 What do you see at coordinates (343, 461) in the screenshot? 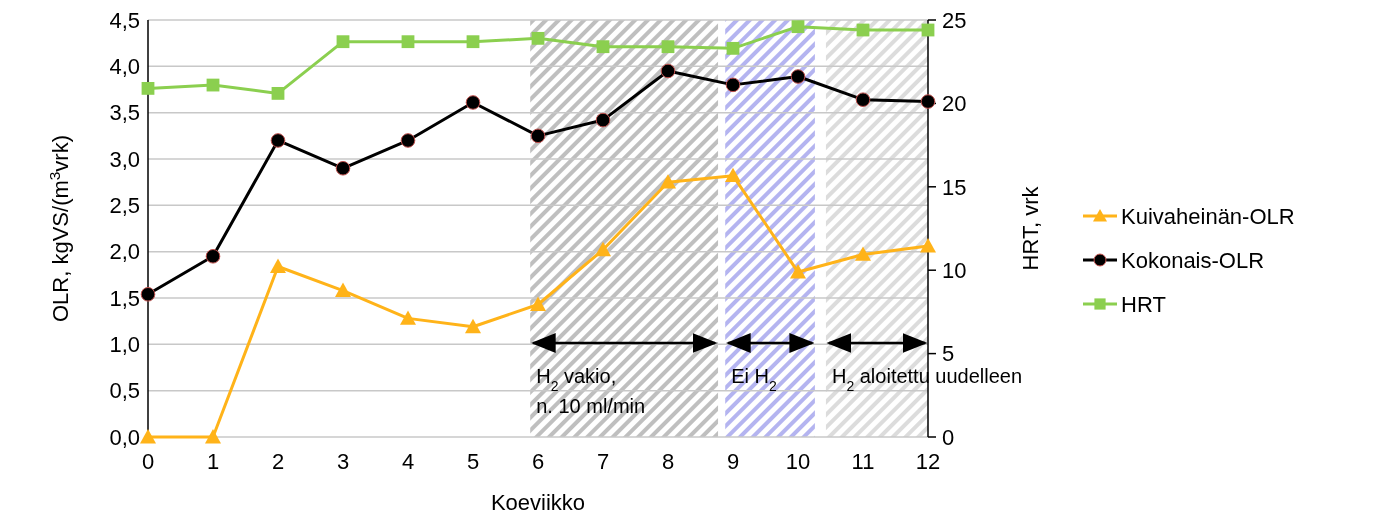
I see `x-tick-label: 3` at bounding box center [343, 461].